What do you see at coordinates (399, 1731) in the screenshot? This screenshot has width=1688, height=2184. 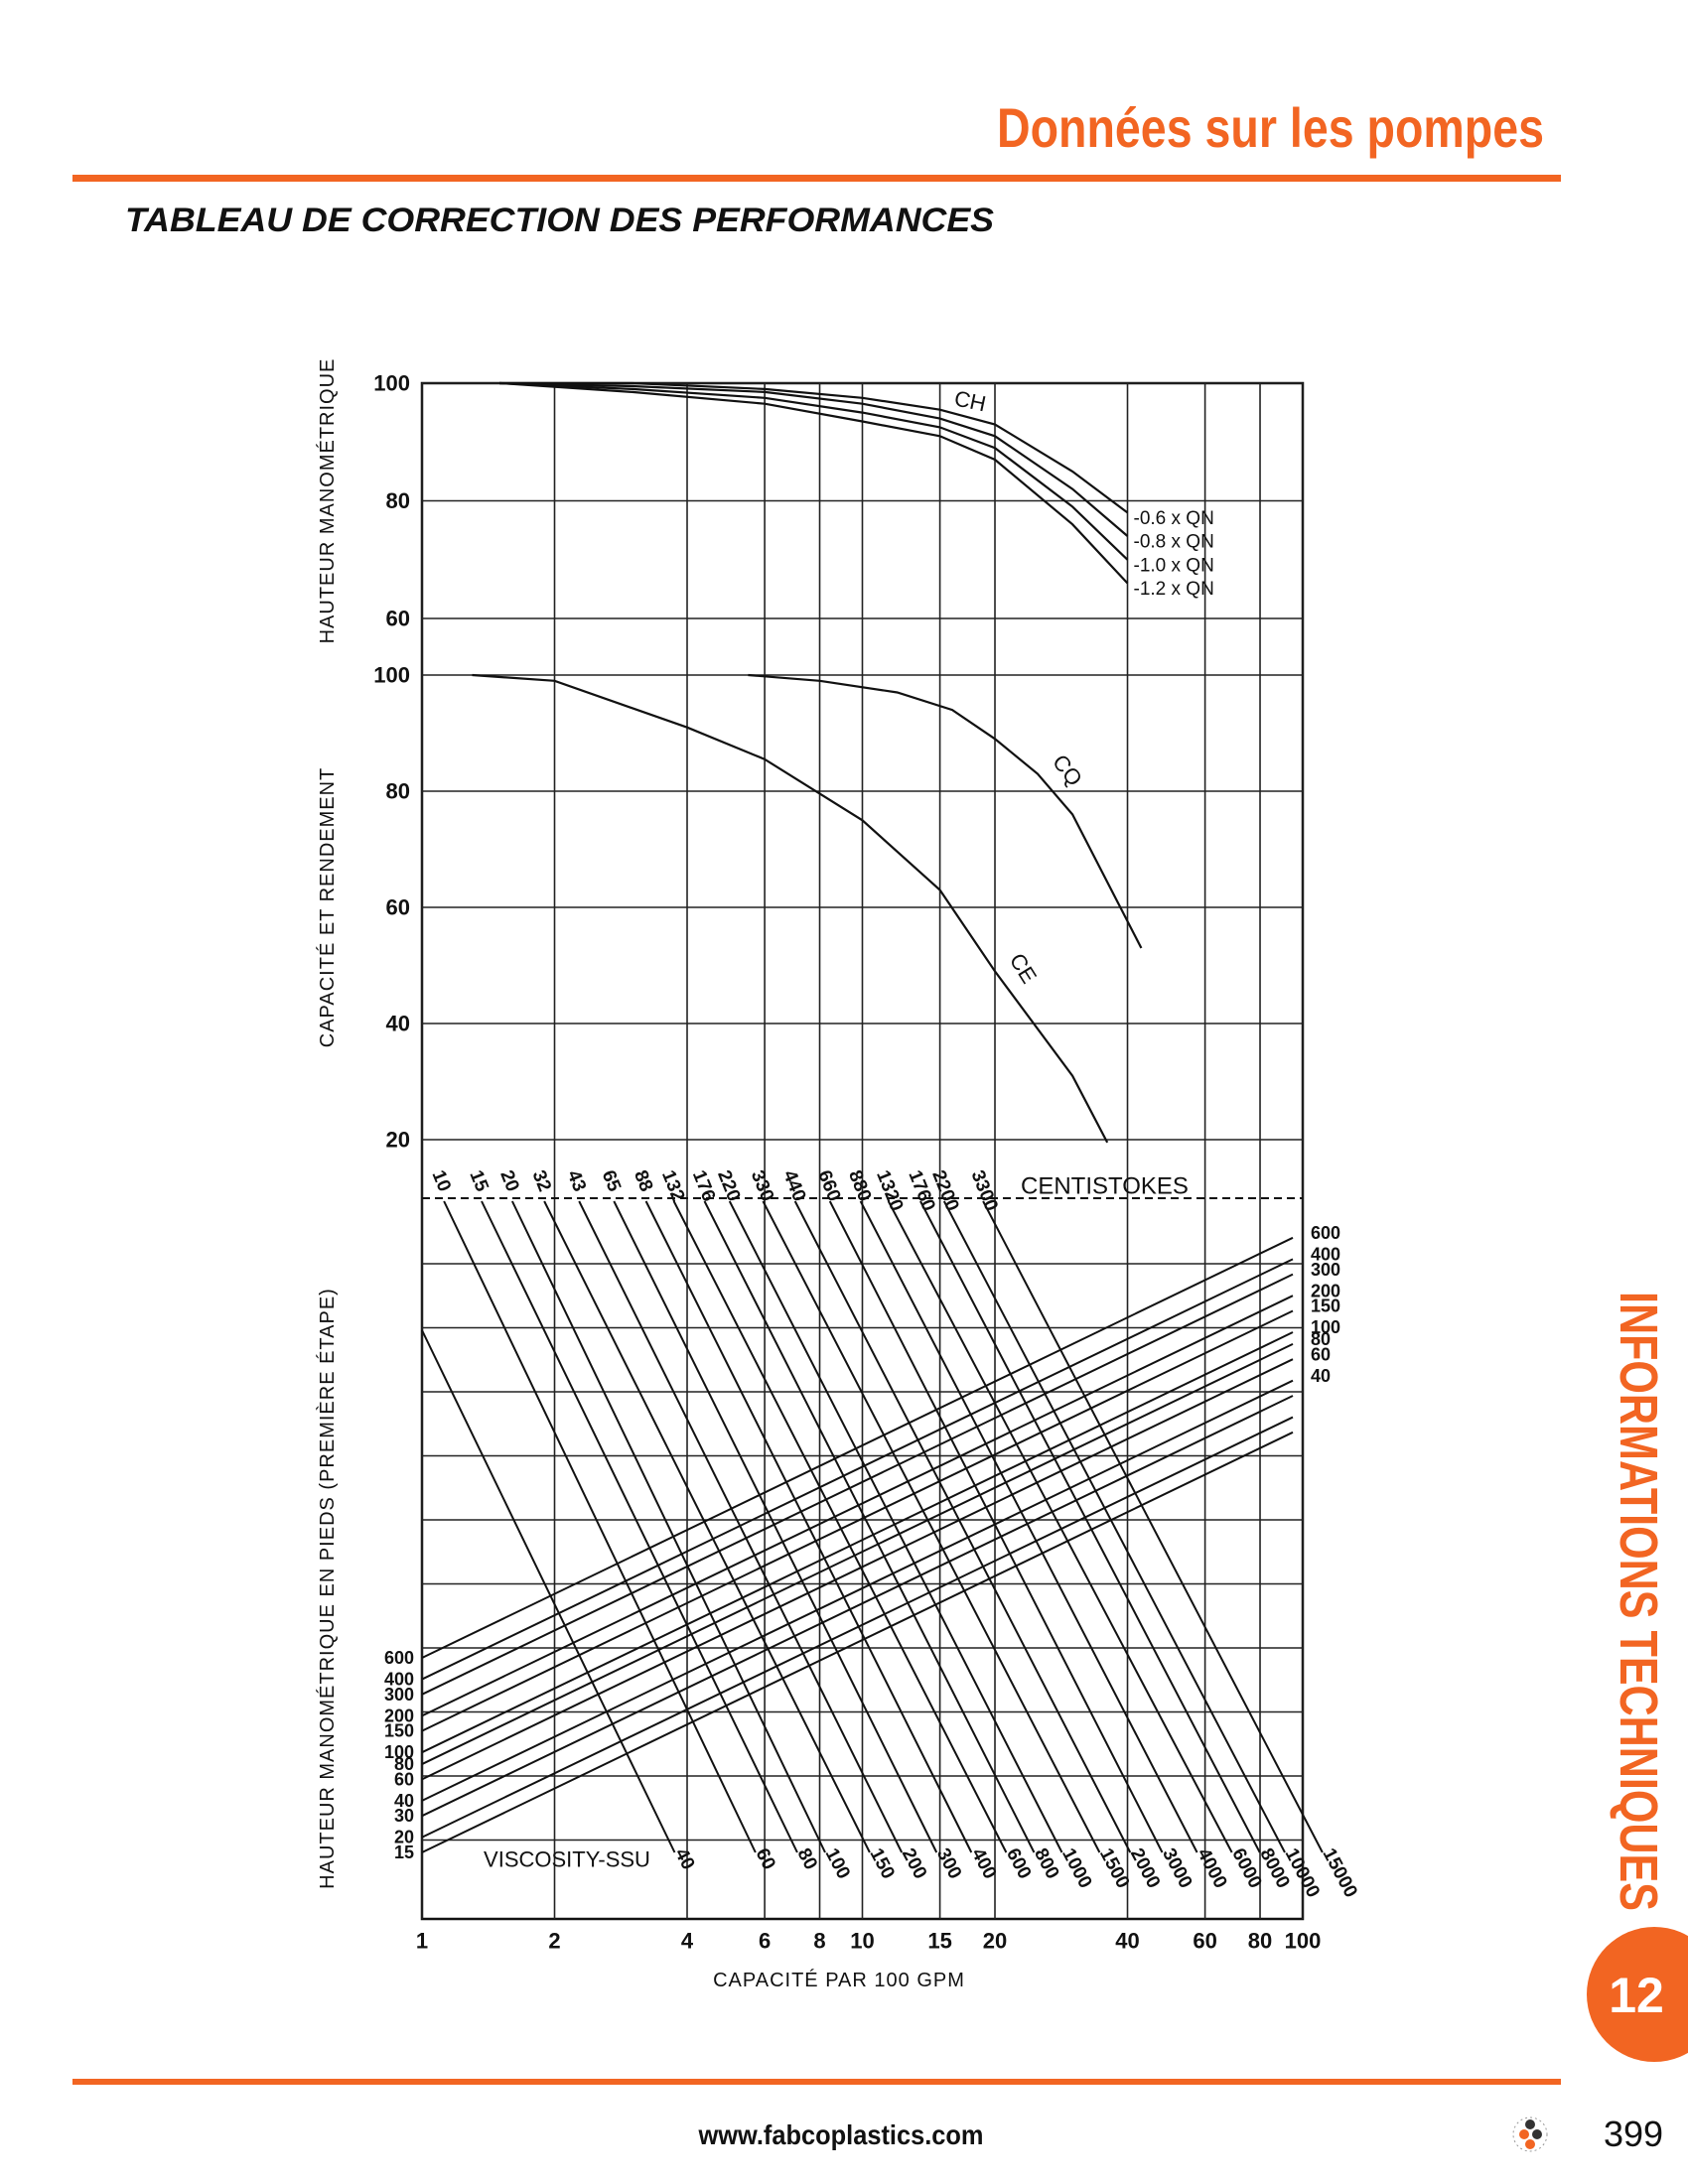 I see `head-label-left: 150` at bounding box center [399, 1731].